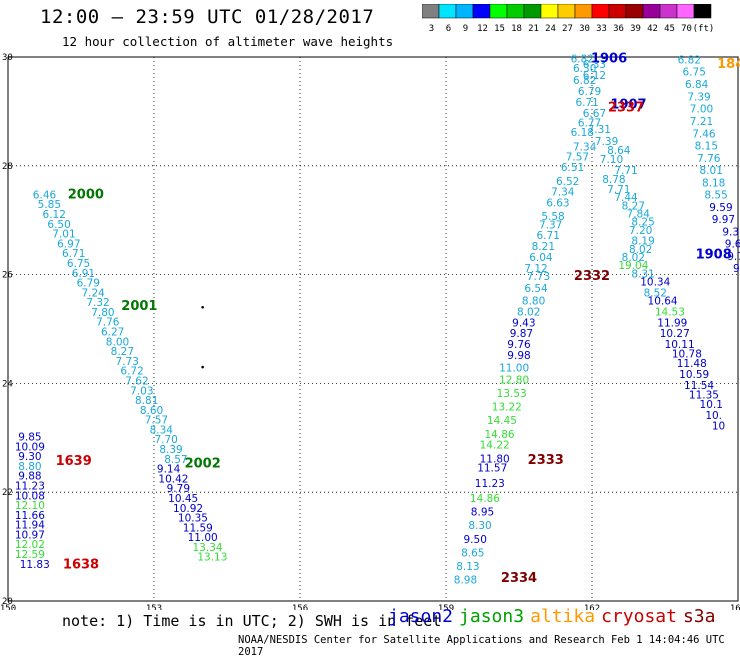 The height and width of the screenshot is (658, 740). Describe the element at coordinates (735, 607) in the screenshot. I see `x-tick-label: 165` at that location.